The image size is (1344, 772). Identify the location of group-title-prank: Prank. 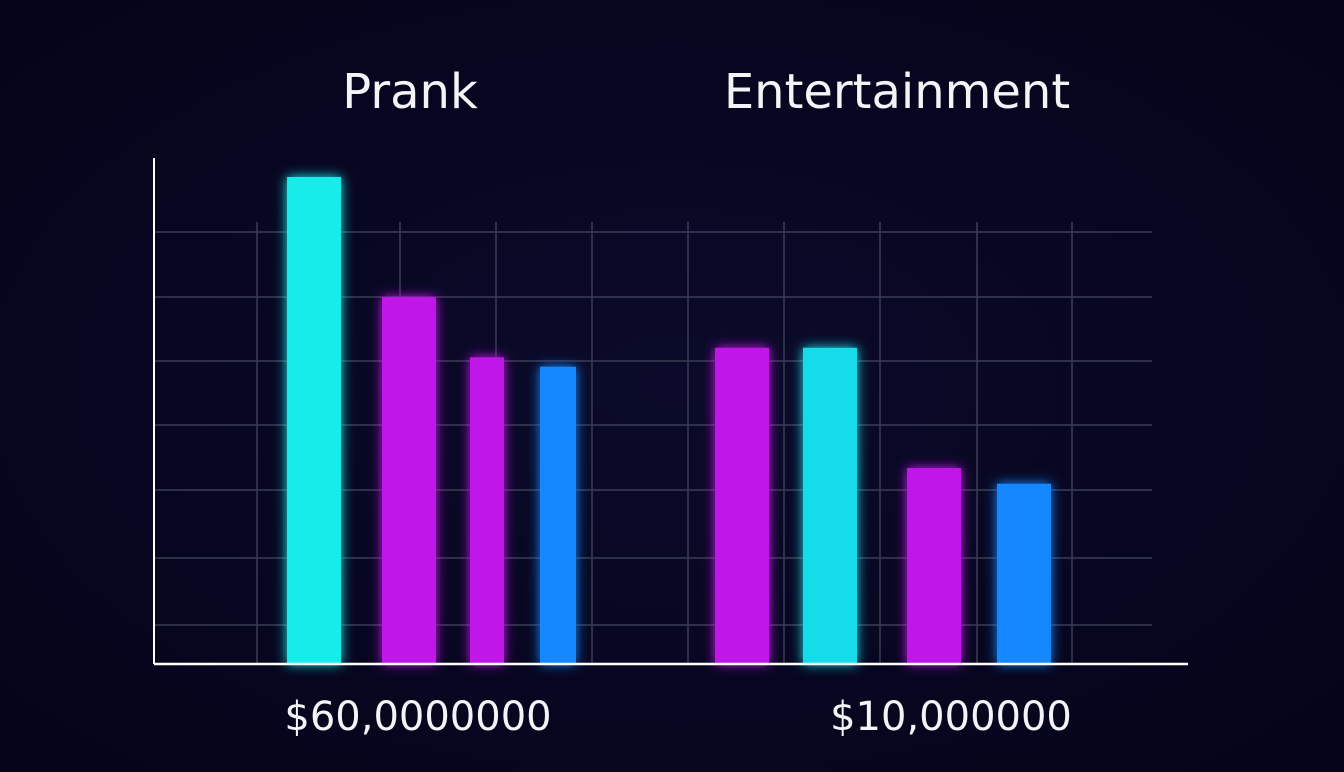
(410, 92).